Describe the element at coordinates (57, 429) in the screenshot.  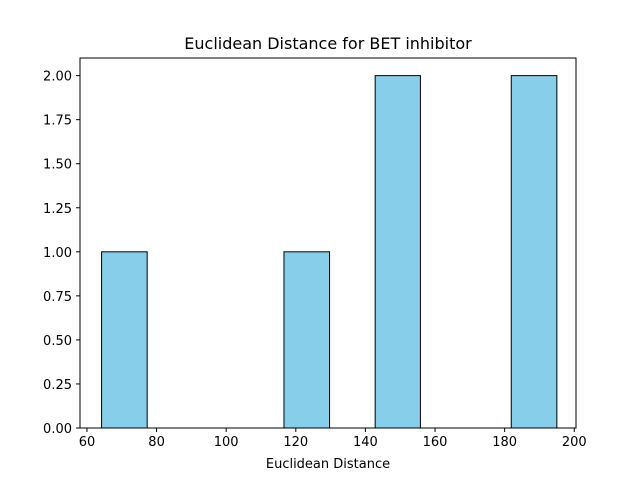
I see `y-tick-label: 0.00` at that location.